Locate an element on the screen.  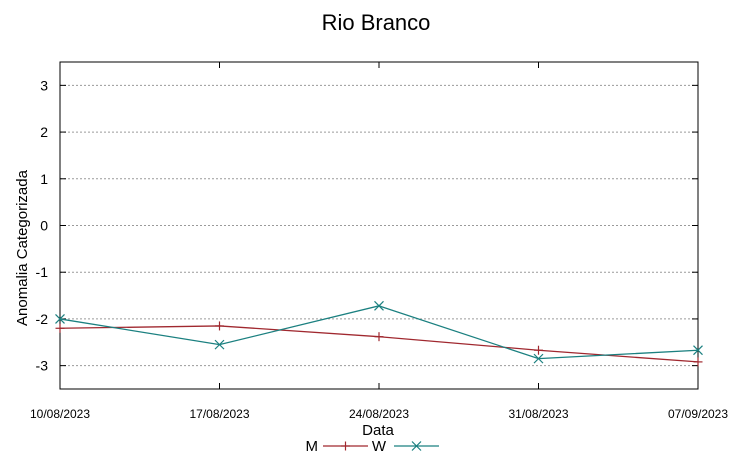
series-group is located at coordinates (379, 333).